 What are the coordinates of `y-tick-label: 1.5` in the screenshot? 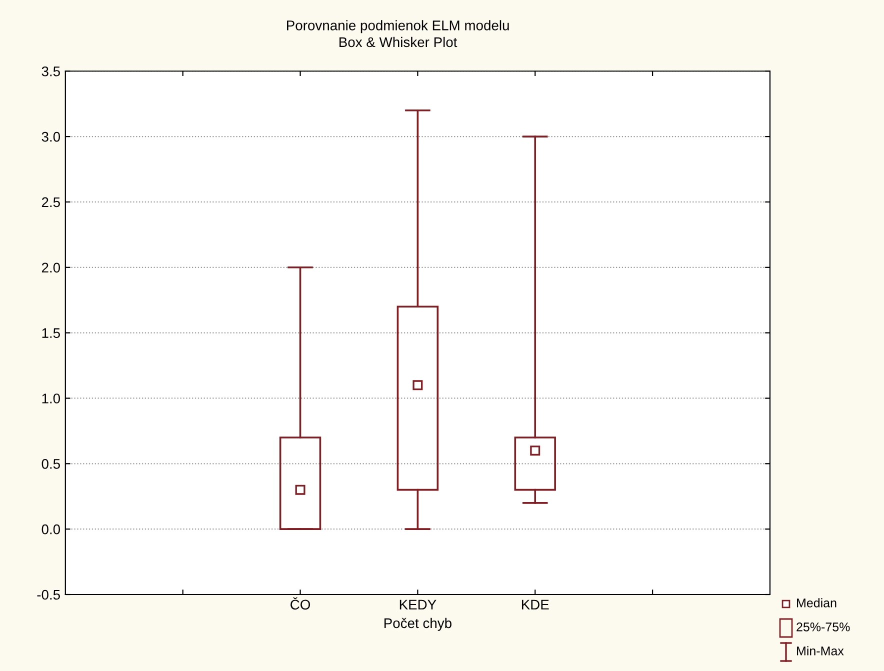 It's located at (51, 333).